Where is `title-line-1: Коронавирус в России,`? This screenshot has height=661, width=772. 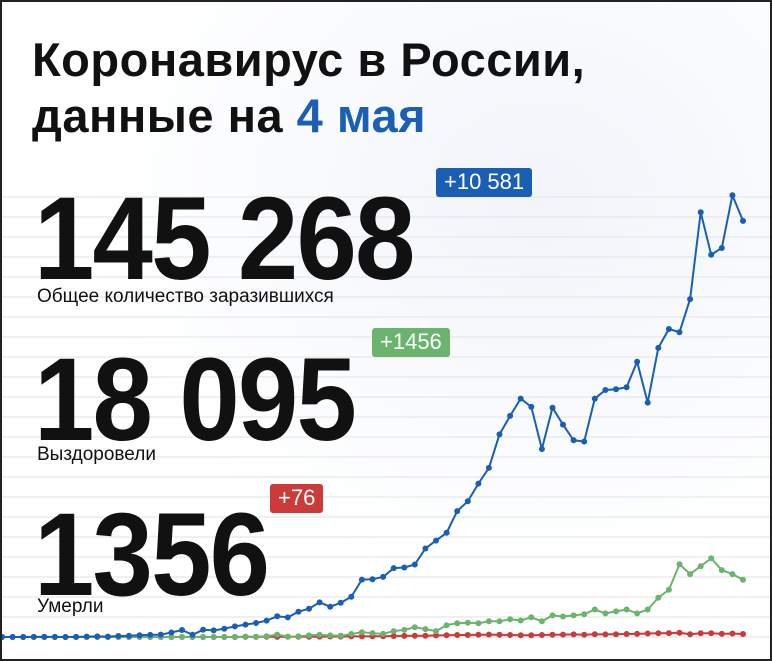 title-line-1: Коронавирус в России, is located at coordinates (309, 59).